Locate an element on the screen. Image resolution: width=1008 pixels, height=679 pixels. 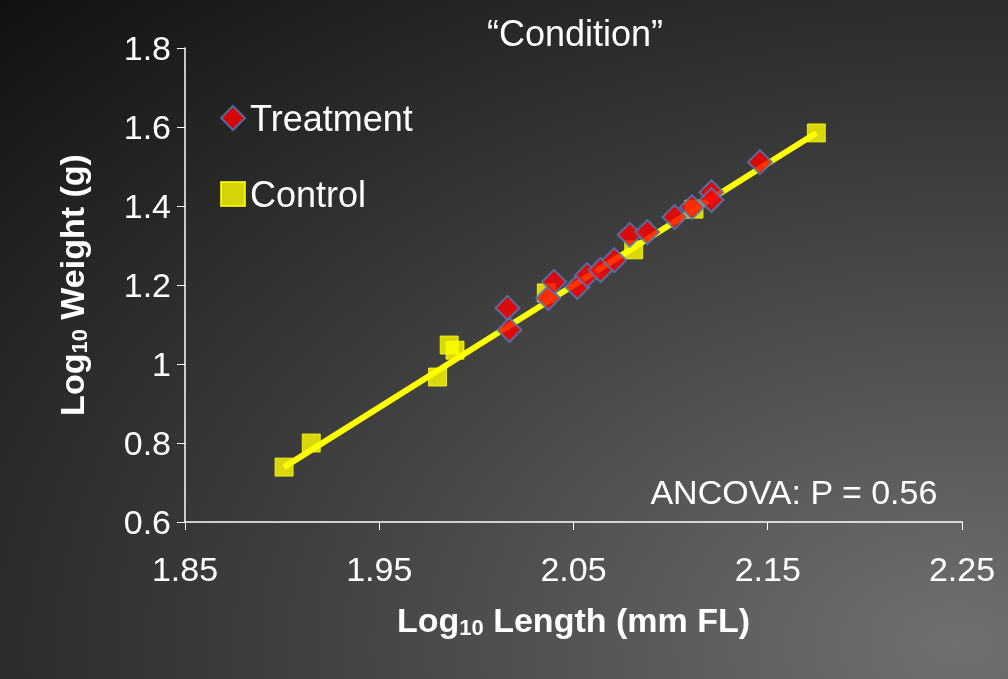
legend-label: Control is located at coordinates (308, 194).